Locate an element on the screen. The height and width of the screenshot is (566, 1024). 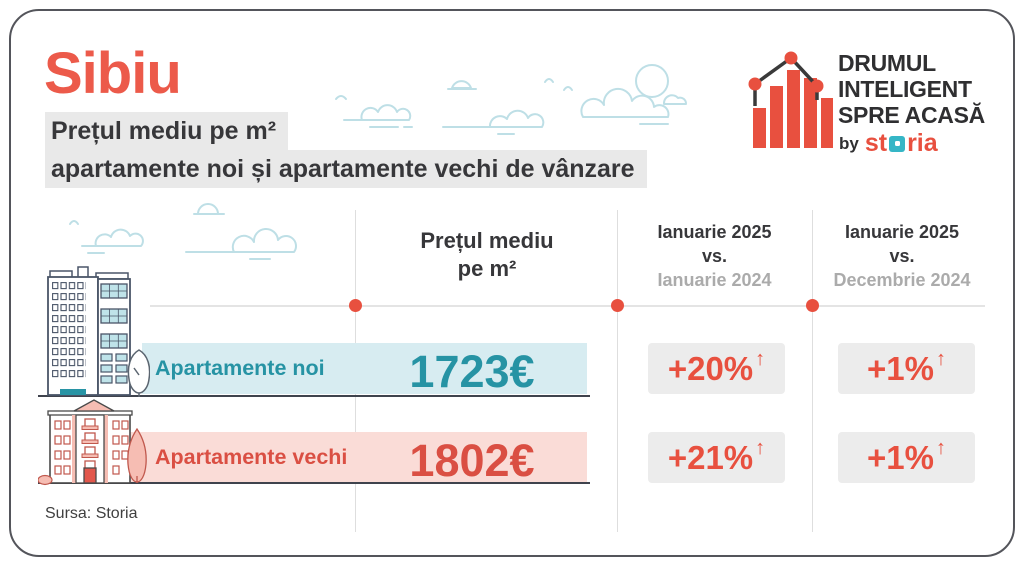
header-text: pe m² is located at coordinates (487, 268).